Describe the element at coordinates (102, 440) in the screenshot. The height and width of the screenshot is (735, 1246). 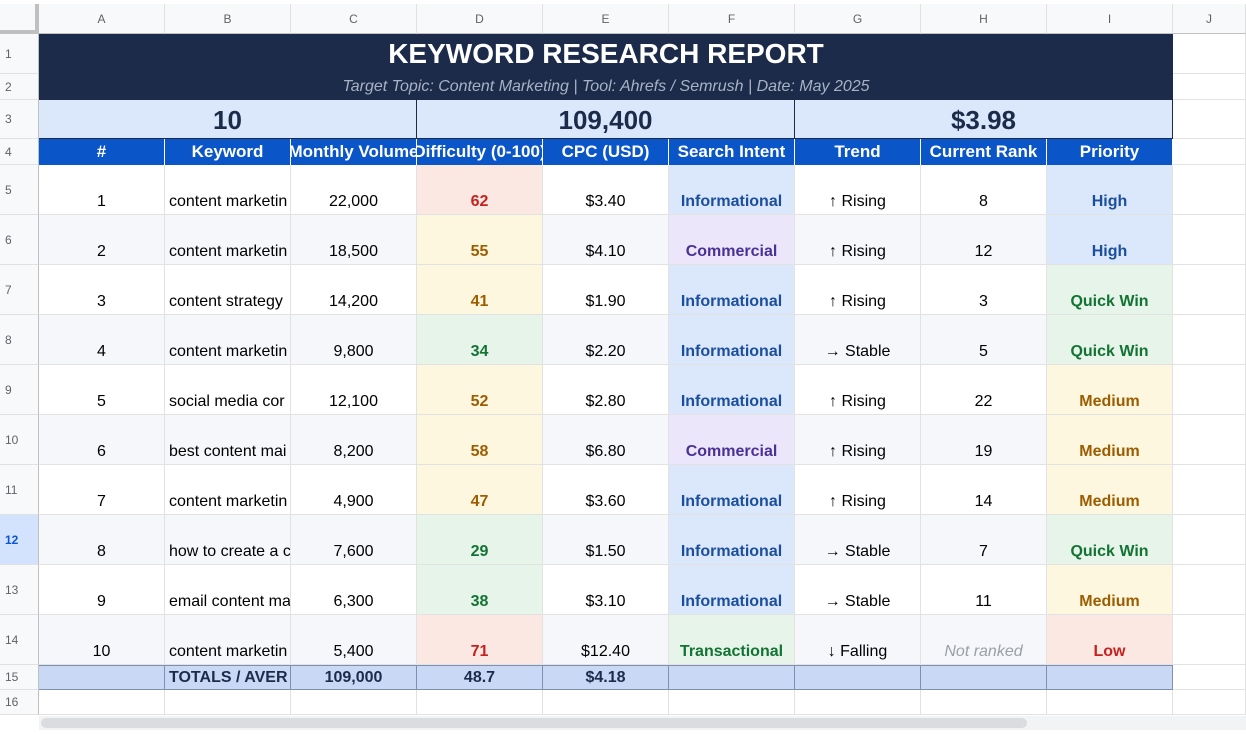
I see `table-cell-n: 6` at that location.